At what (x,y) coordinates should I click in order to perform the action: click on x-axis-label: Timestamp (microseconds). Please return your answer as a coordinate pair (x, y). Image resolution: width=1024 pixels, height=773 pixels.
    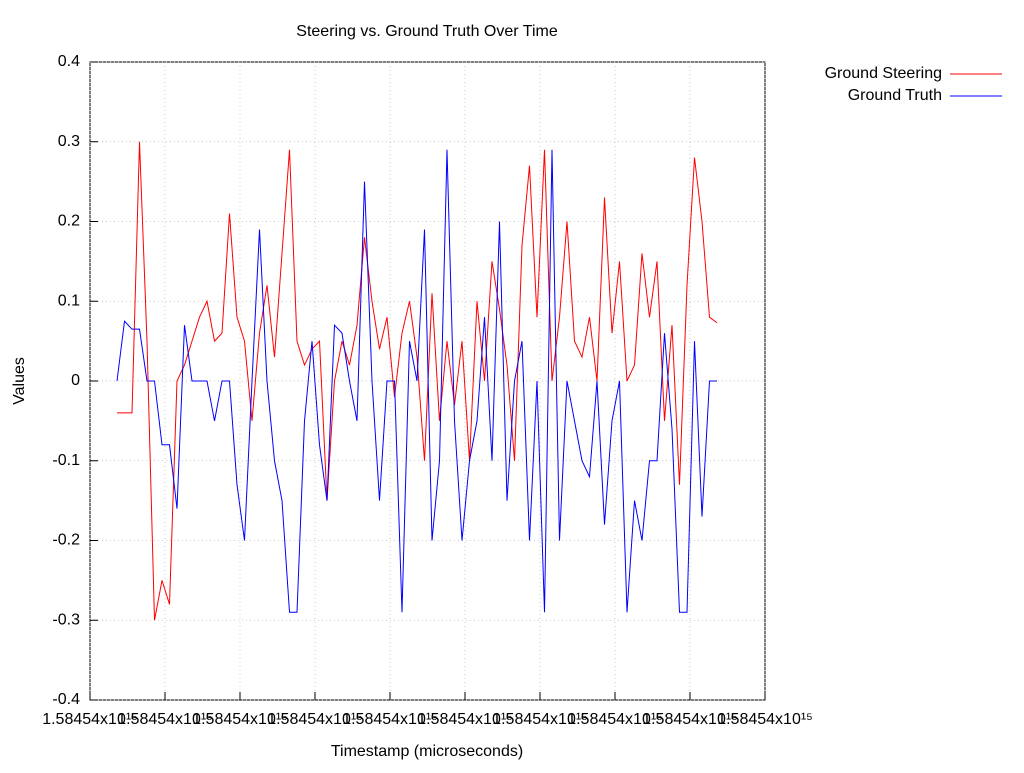
    Looking at the image, I should click on (427, 751).